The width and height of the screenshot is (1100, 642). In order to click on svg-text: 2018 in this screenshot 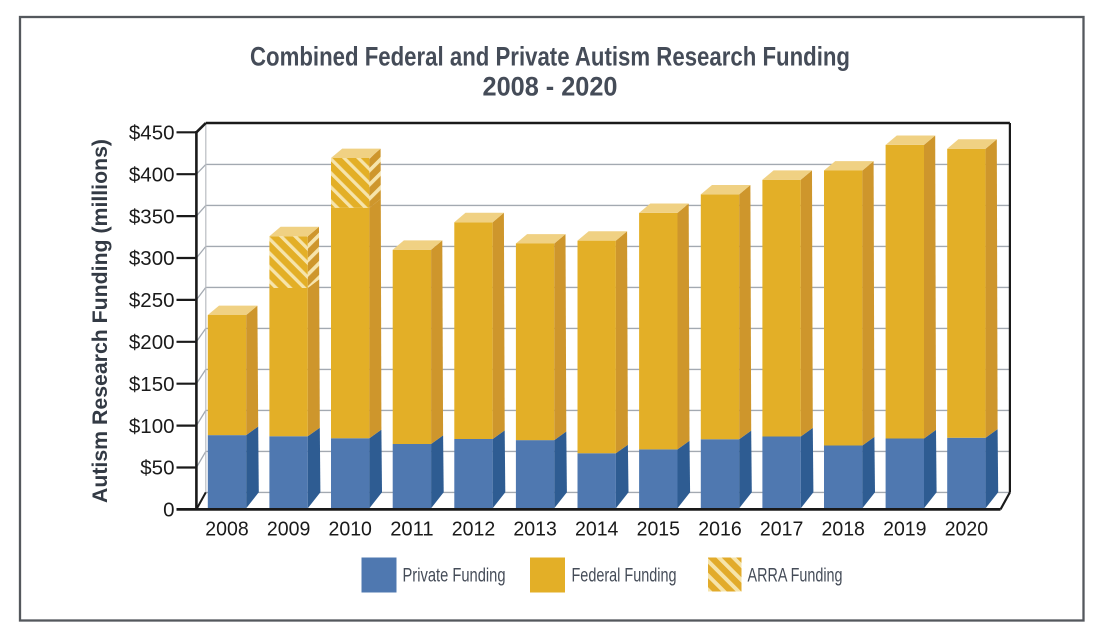, I will do `click(843, 529)`.